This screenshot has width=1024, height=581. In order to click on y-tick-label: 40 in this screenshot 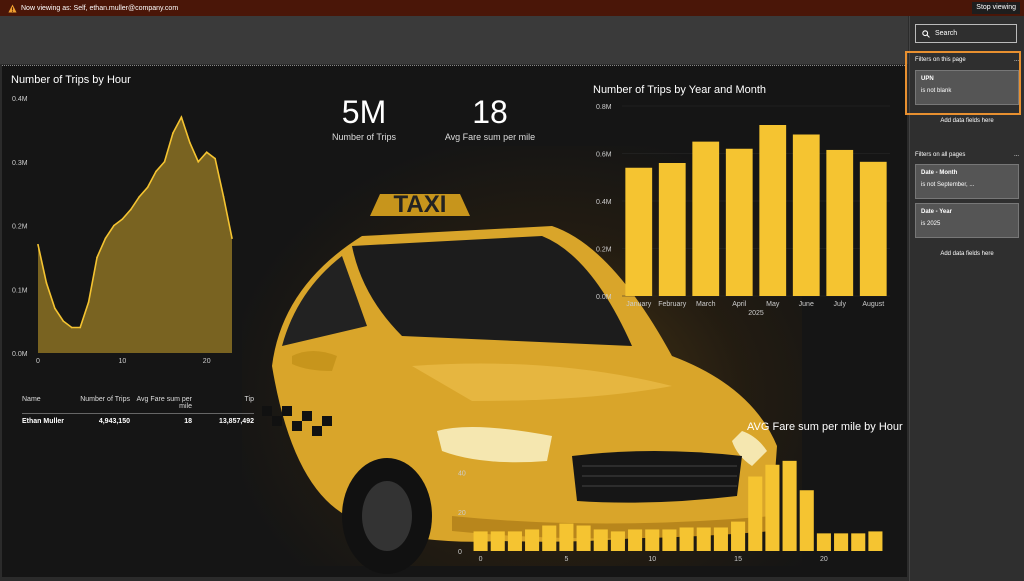, I will do `click(462, 474)`.